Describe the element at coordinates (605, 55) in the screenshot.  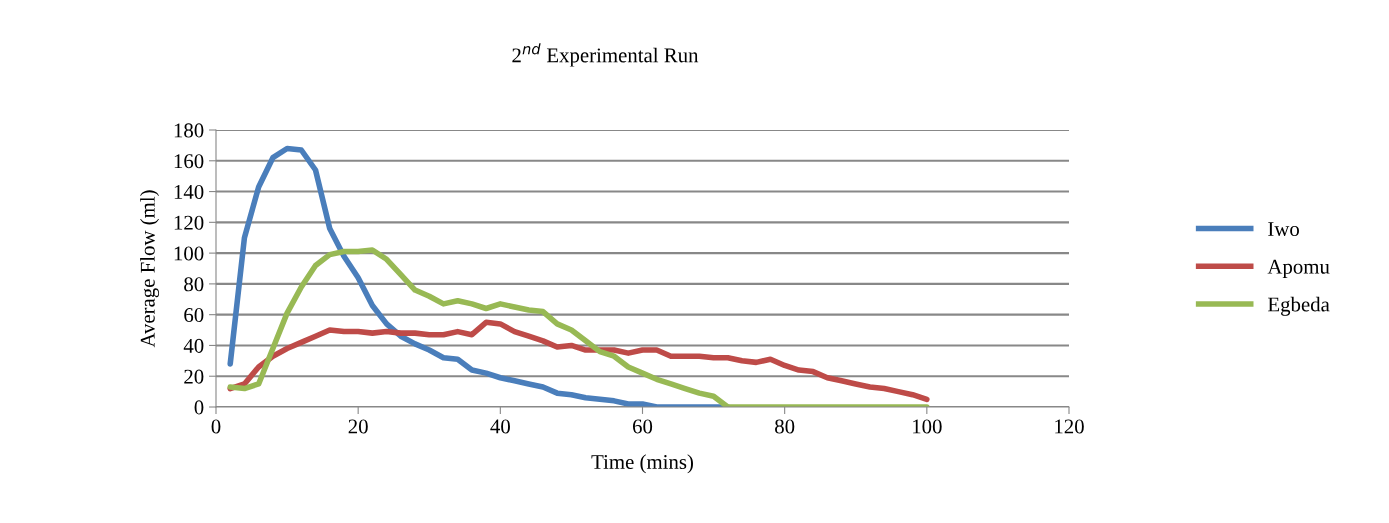
I see `chart-title: 2$^{nd}$ Experimental Run` at that location.